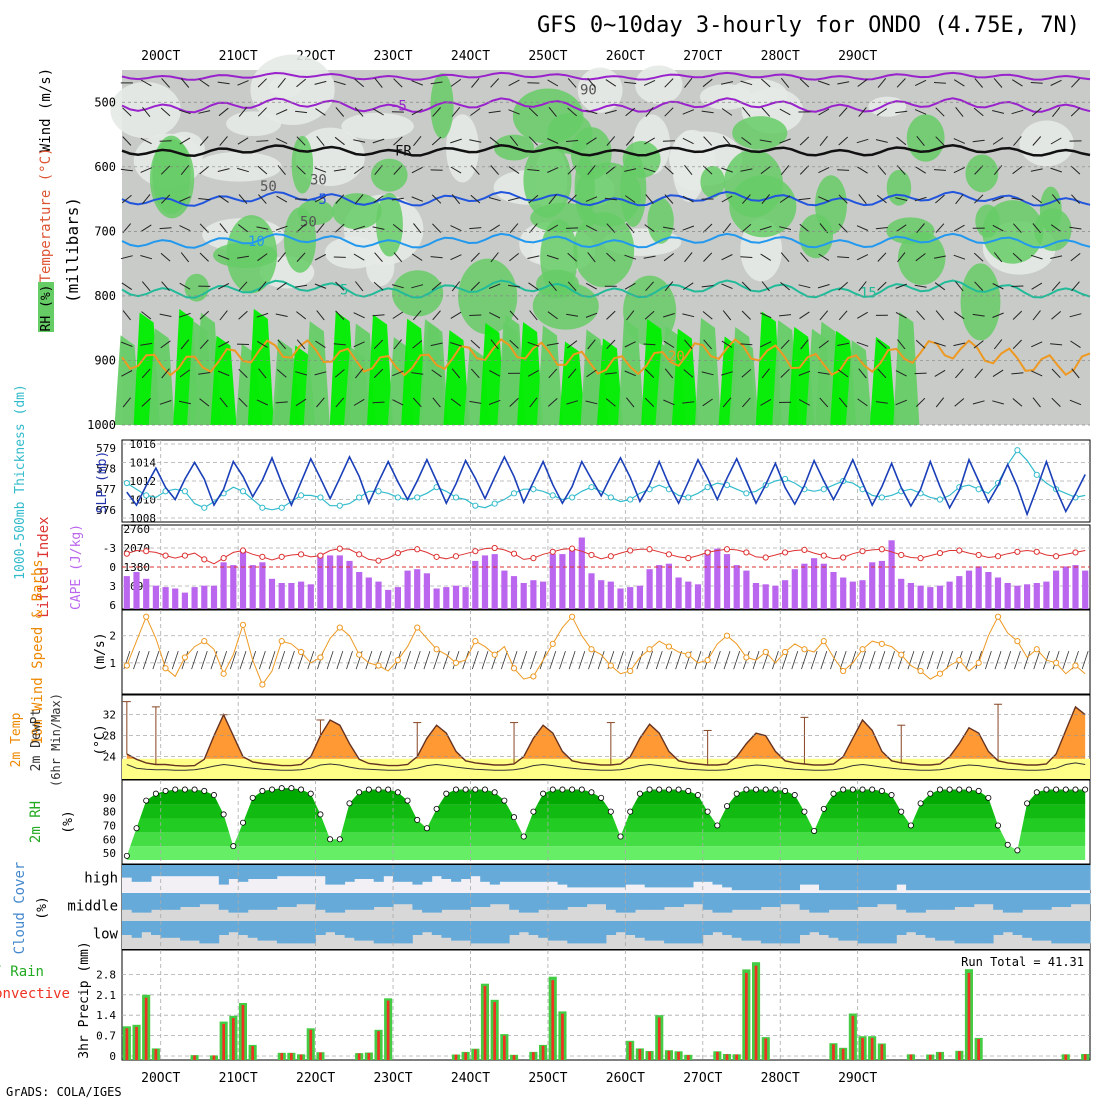  What do you see at coordinates (109, 798) in the screenshot?
I see `ytick-rh: 90` at bounding box center [109, 798].